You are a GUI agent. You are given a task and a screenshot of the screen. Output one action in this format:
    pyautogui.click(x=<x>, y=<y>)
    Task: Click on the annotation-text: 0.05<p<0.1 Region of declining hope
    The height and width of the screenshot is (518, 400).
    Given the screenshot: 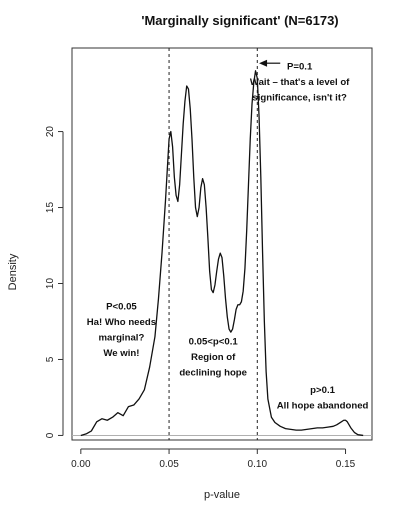 What is the action you would take?
    pyautogui.click(x=213, y=357)
    